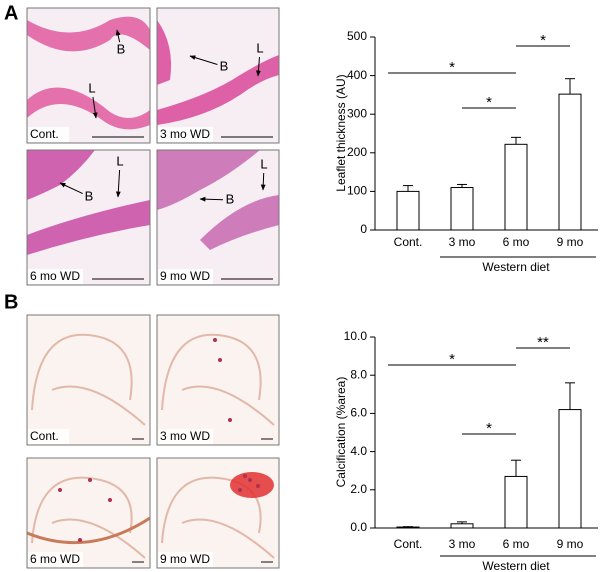  Describe the element at coordinates (341, 132) in the screenshot. I see `y-axis-label: Leaflet thickness (AU)` at that location.